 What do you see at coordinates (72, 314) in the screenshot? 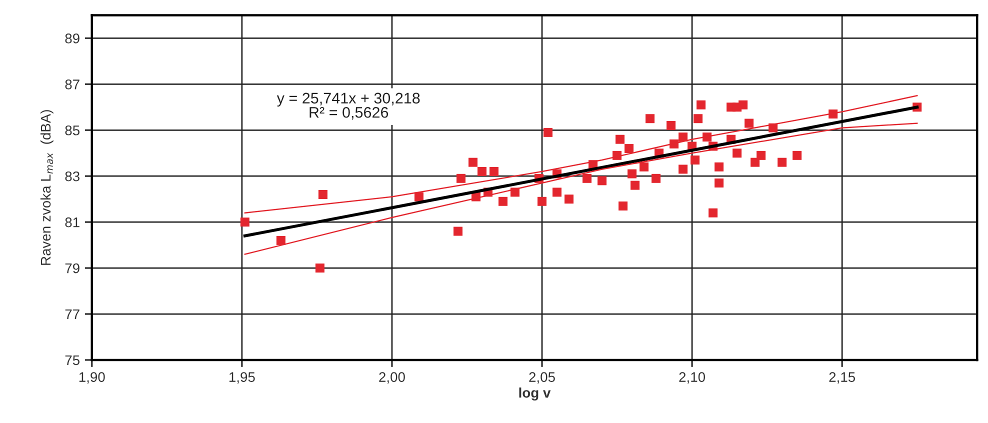
I see `y-tick-label: 77` at bounding box center [72, 314].